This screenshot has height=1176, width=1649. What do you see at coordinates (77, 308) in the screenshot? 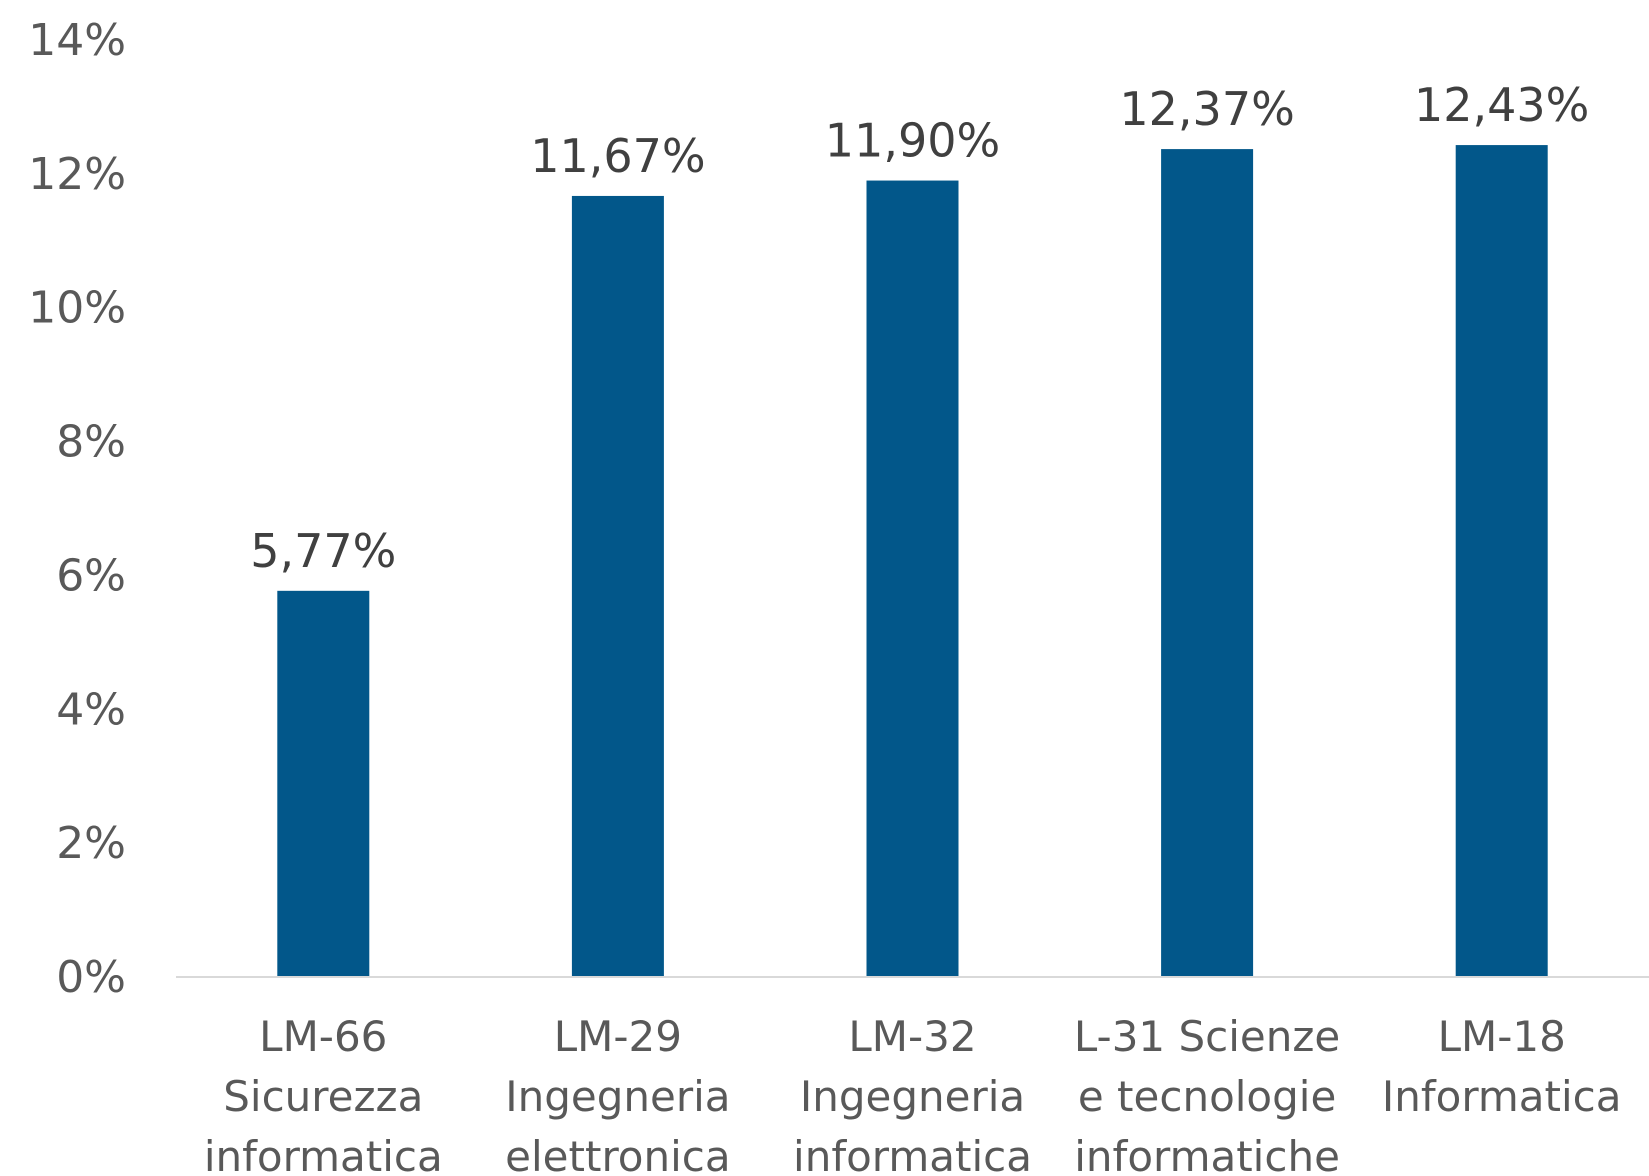
I see `y-tick-label: 10%` at bounding box center [77, 308].